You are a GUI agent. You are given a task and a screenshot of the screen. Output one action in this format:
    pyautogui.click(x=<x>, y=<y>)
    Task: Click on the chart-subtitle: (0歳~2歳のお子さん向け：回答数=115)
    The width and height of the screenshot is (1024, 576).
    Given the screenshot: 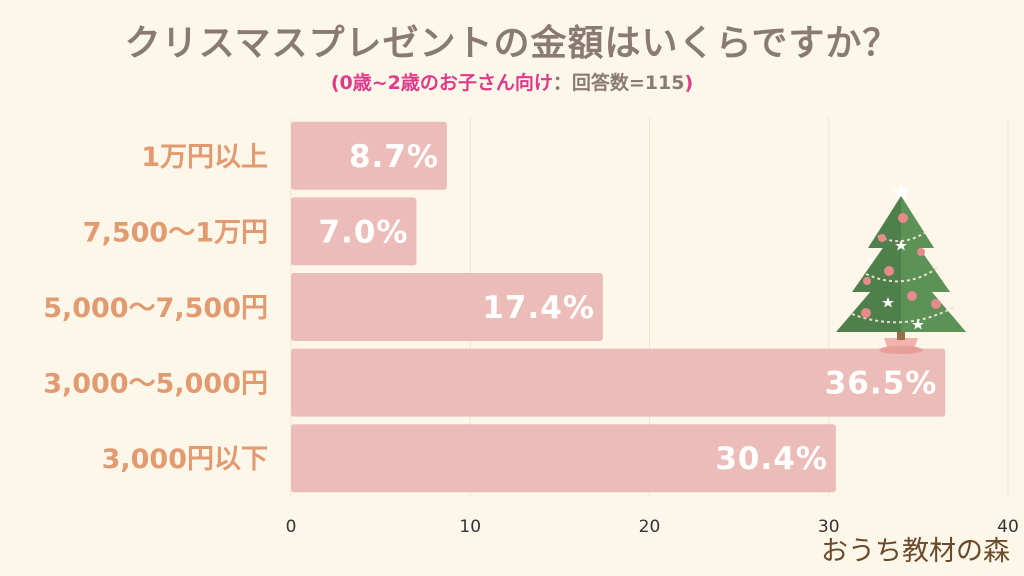 What is the action you would take?
    pyautogui.click(x=512, y=81)
    